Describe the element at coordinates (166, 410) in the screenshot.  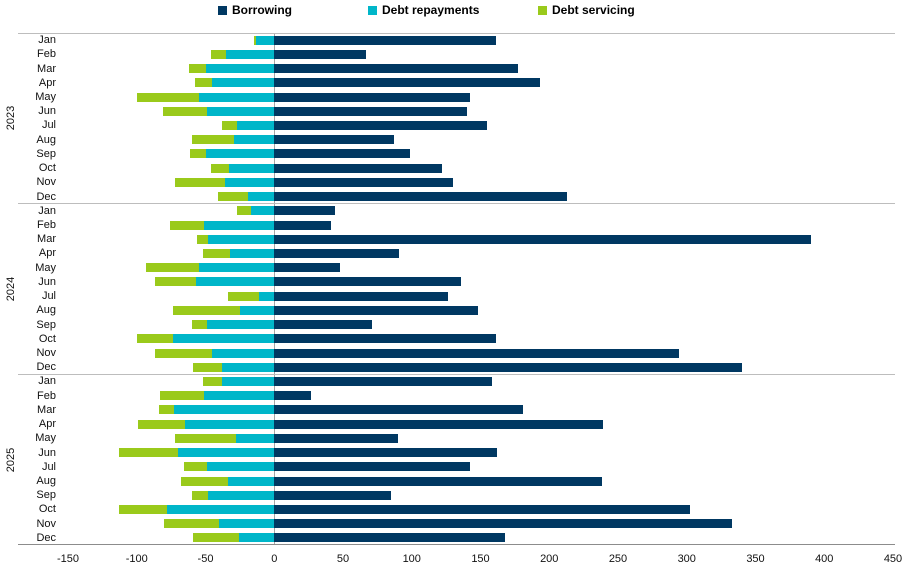
I see `bar-debt-servicing-2025-Mar` at that location.